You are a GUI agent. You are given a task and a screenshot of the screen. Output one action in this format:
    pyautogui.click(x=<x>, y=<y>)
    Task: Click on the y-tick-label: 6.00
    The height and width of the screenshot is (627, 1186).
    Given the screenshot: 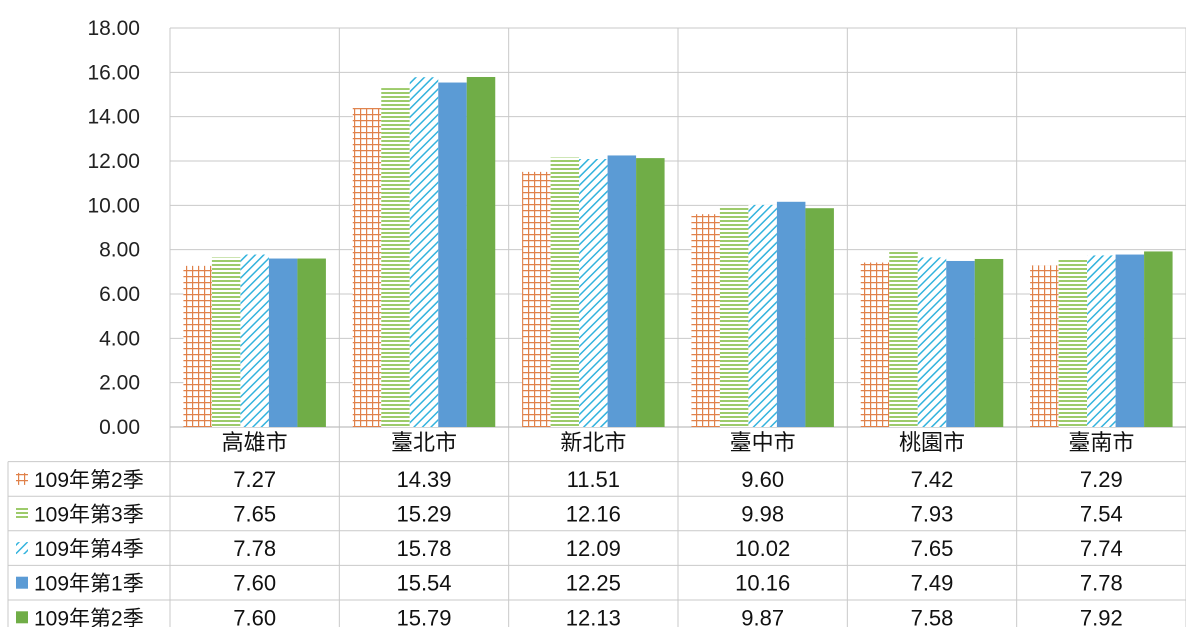 What is the action you would take?
    pyautogui.click(x=119, y=294)
    